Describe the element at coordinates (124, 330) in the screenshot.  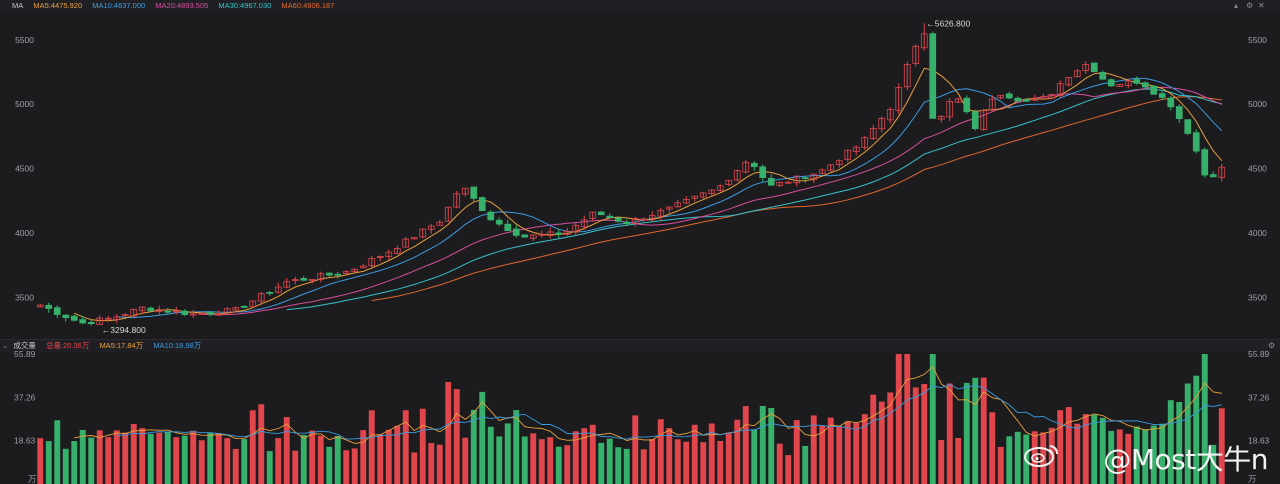
I see `low-annotation: ←3294.800` at that location.